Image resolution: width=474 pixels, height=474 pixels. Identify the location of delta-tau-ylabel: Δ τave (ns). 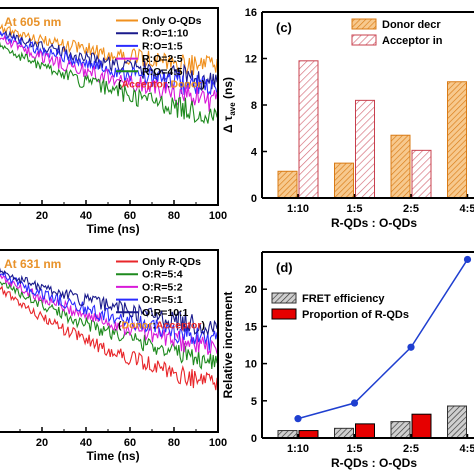
(229, 105).